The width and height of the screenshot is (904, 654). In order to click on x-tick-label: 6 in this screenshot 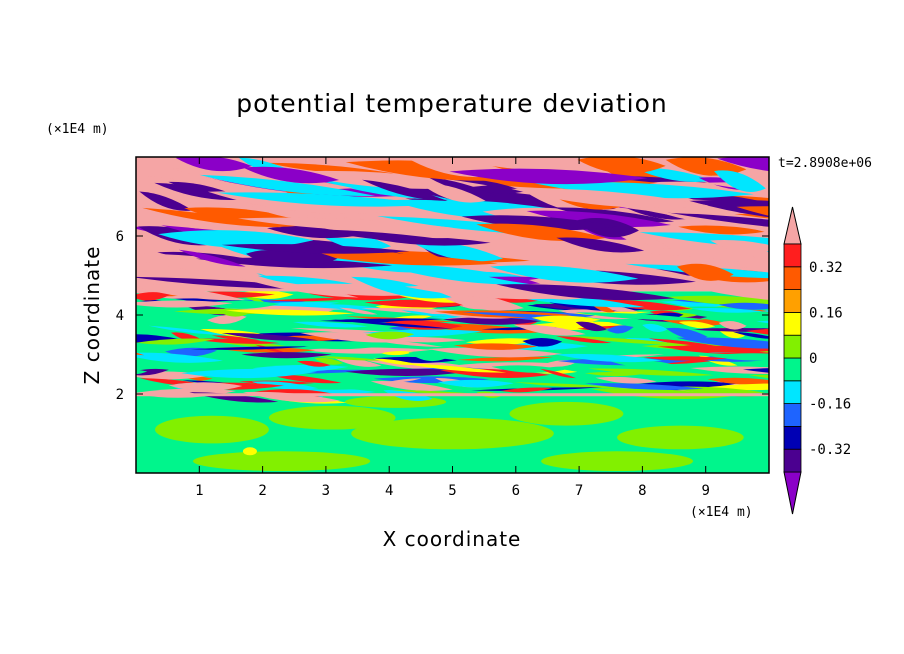, I will do `click(516, 491)`.